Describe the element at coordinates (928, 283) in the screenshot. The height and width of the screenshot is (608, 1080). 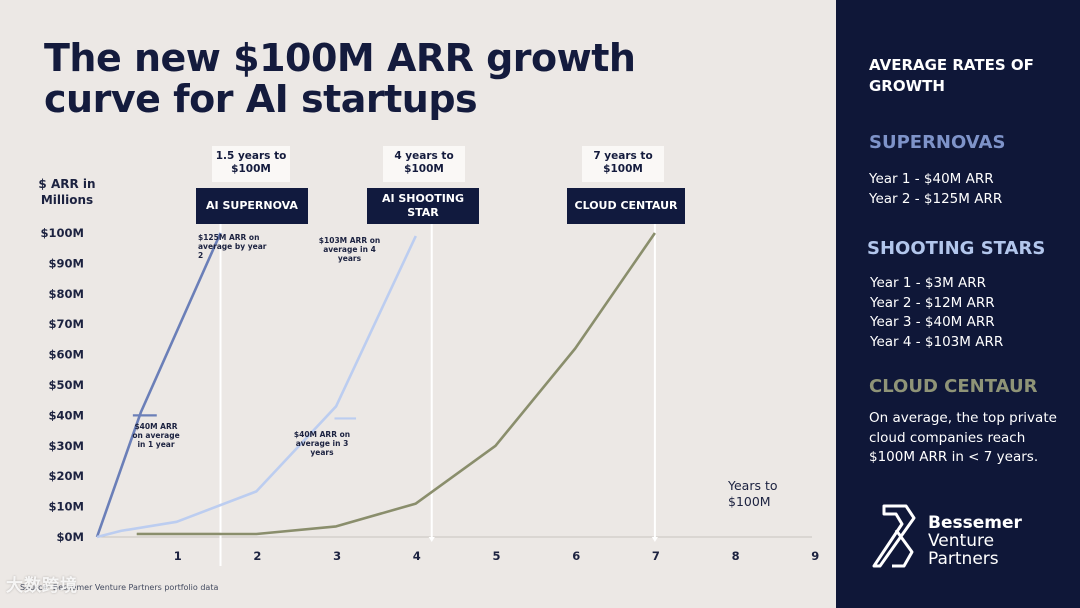
I see `list-item: Year 1 - $3M ARR` at that location.